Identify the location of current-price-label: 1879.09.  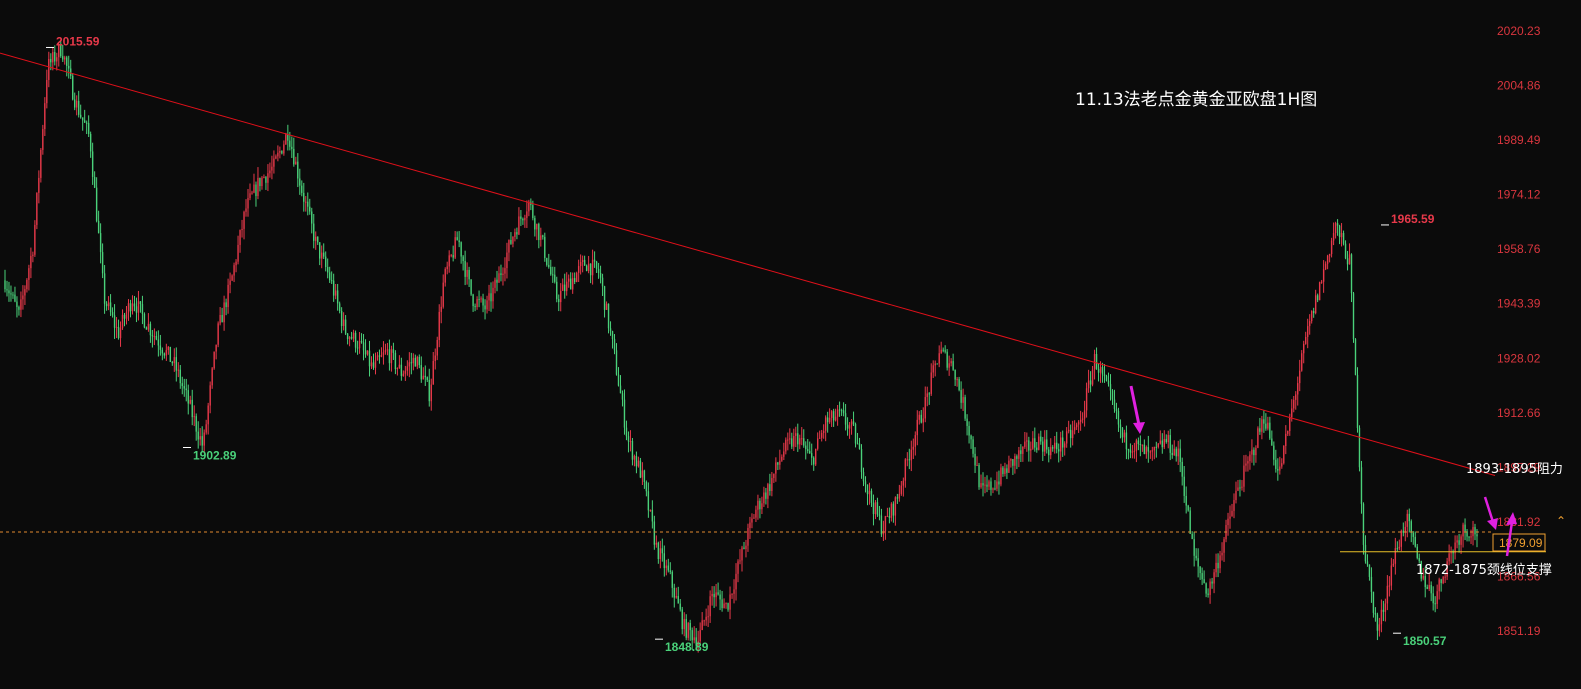
(1521, 543).